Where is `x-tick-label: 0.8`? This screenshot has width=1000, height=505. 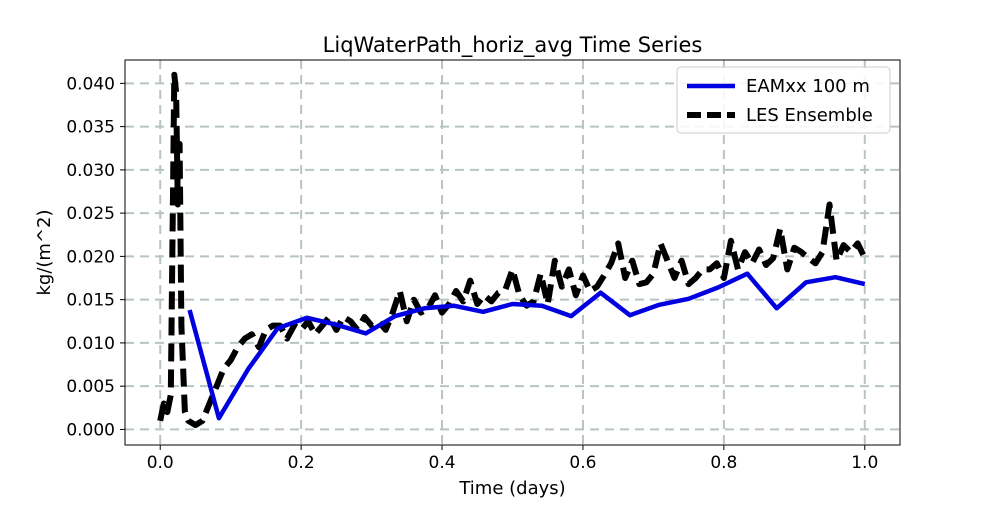
x-tick-label: 0.8 is located at coordinates (723, 463).